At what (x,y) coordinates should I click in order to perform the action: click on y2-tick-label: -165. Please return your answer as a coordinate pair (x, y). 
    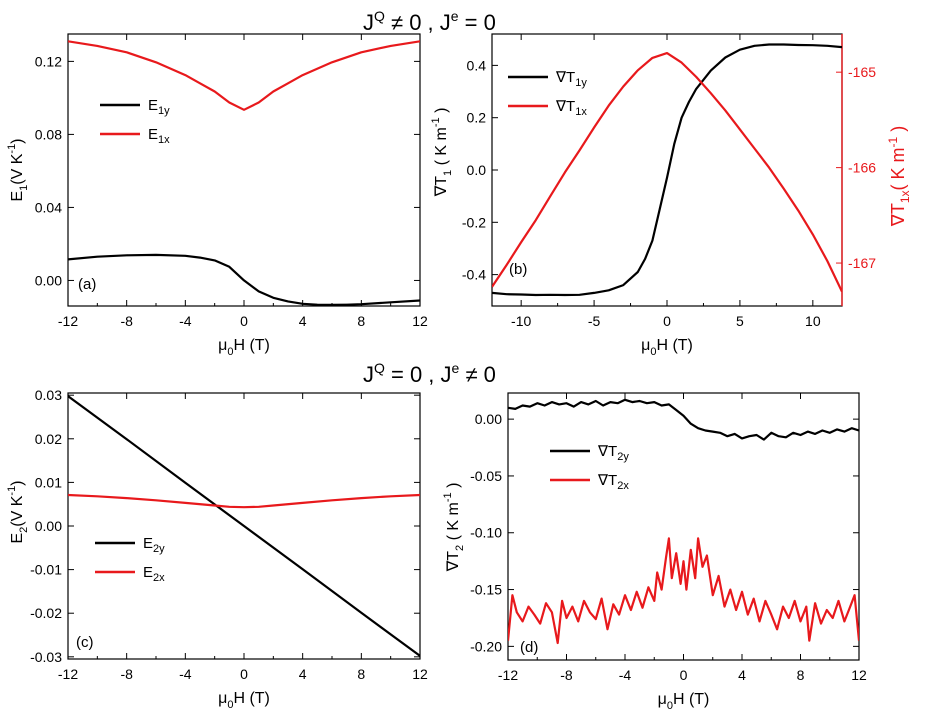
    Looking at the image, I should click on (862, 72).